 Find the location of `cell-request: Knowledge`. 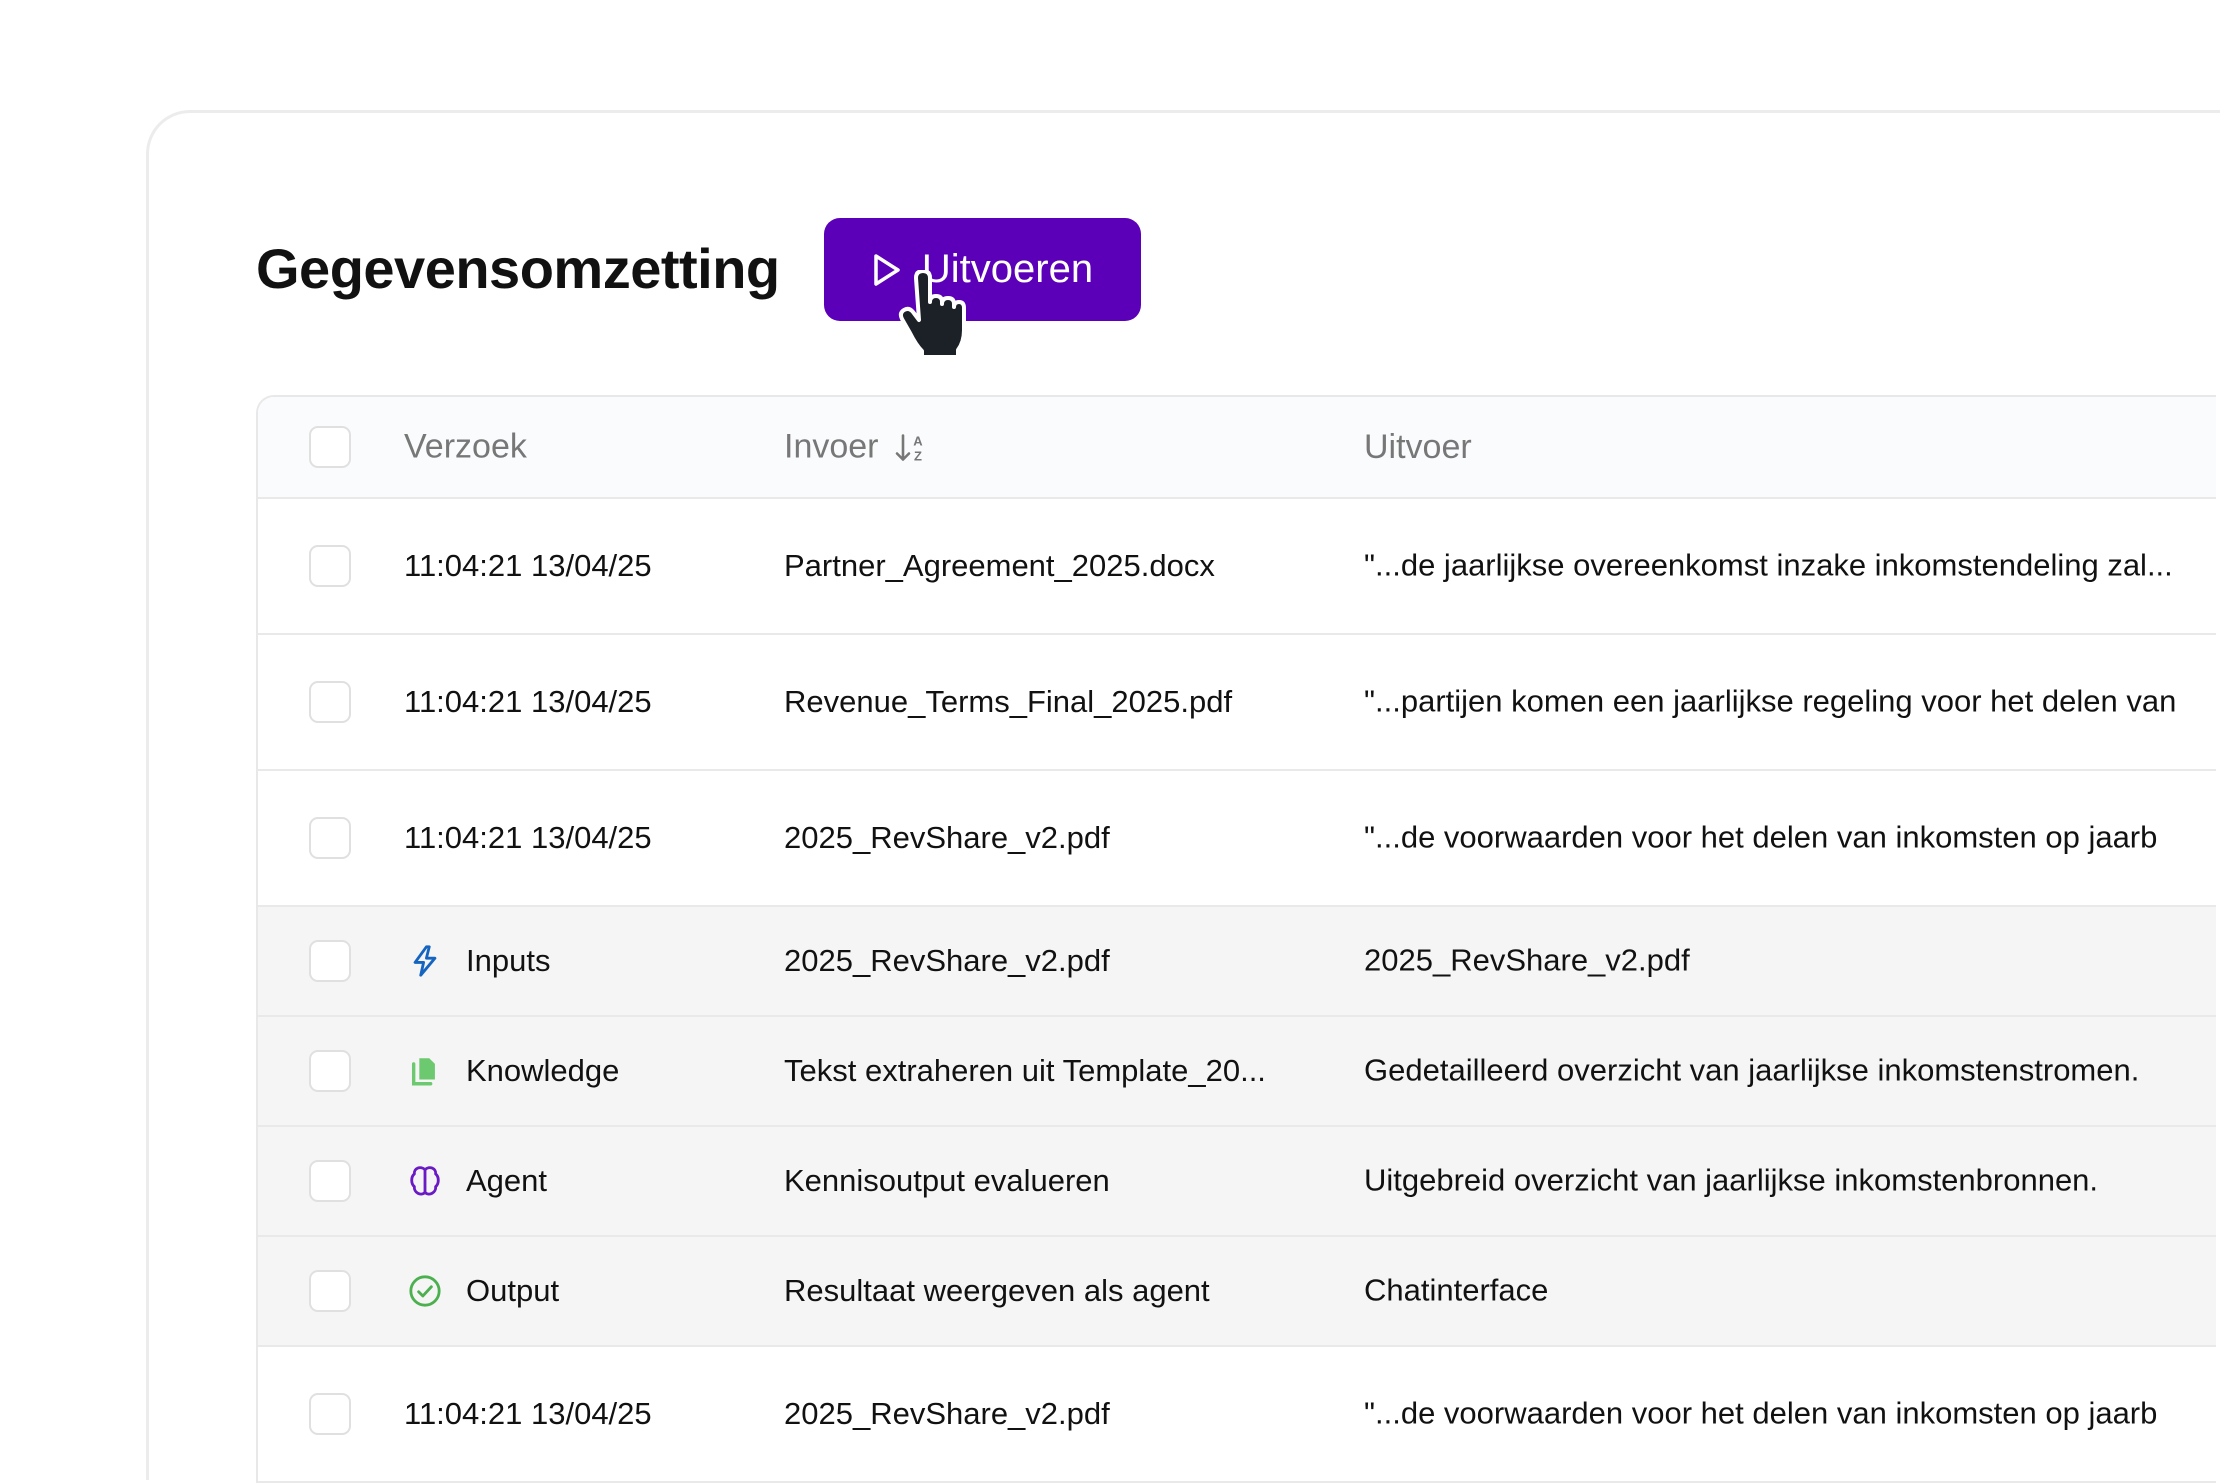

cell-request: Knowledge is located at coordinates (511, 1071).